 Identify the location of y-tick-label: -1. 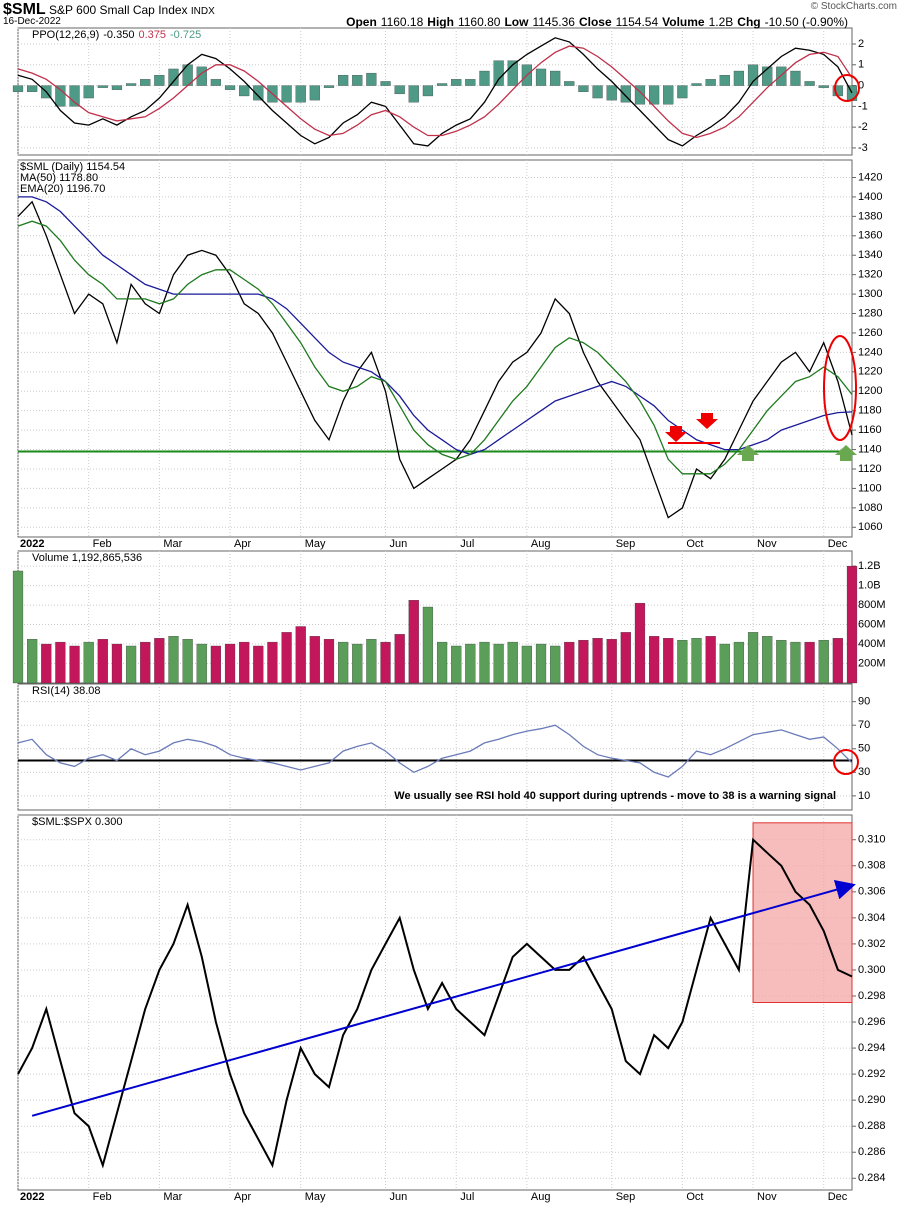
(863, 106).